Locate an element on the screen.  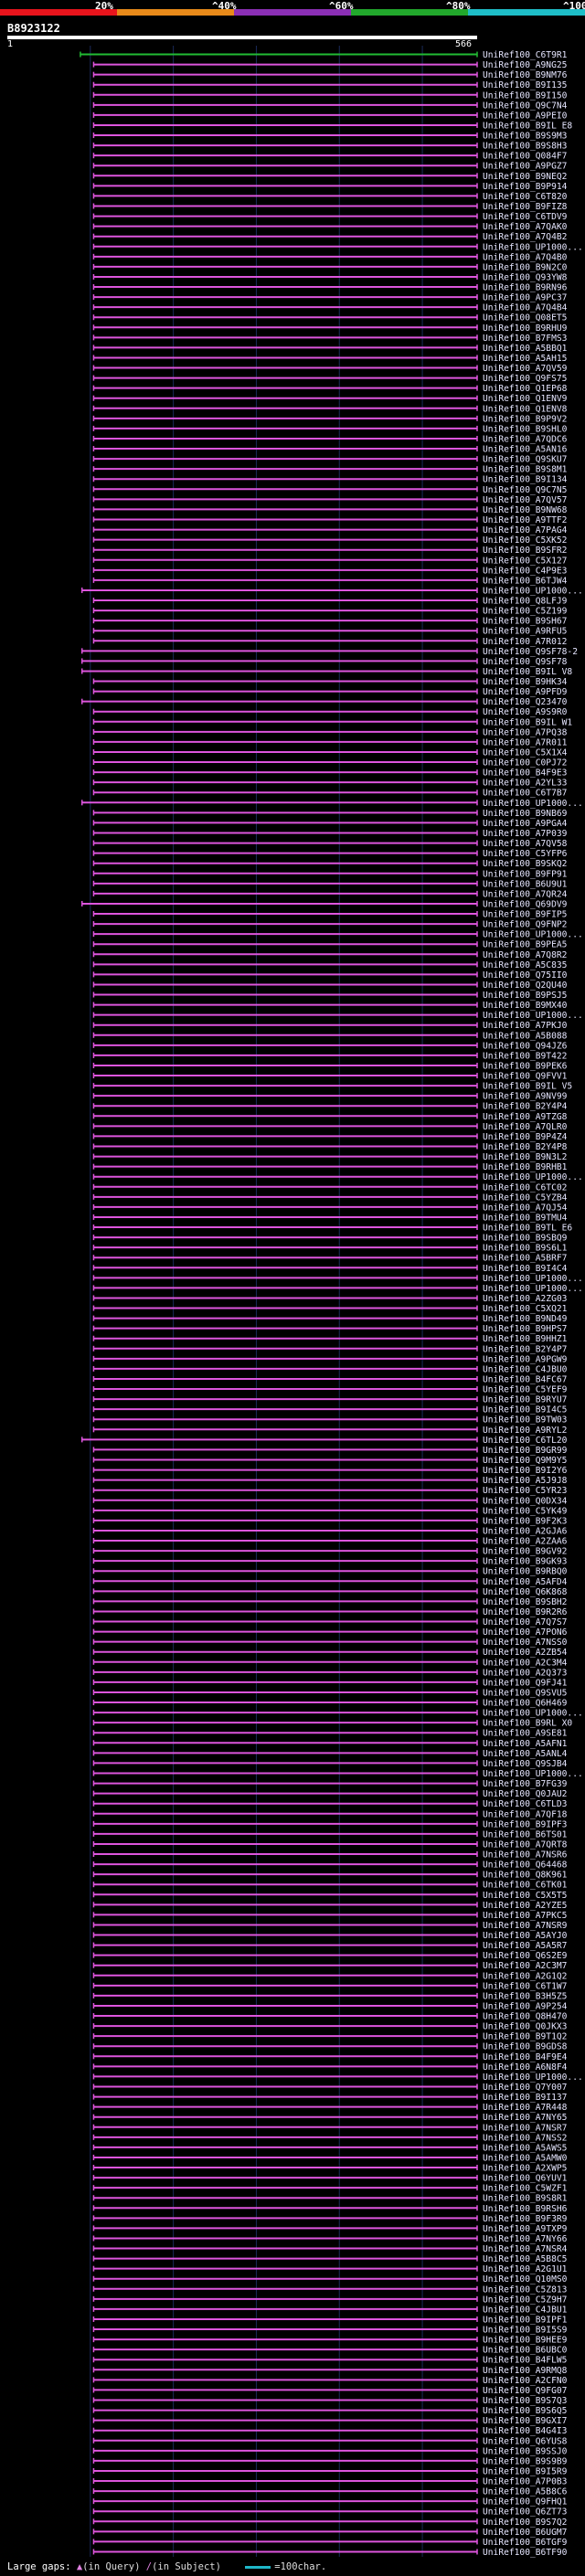
hit-row: UniRef100_B9I5R9 is located at coordinates (330, 2471).